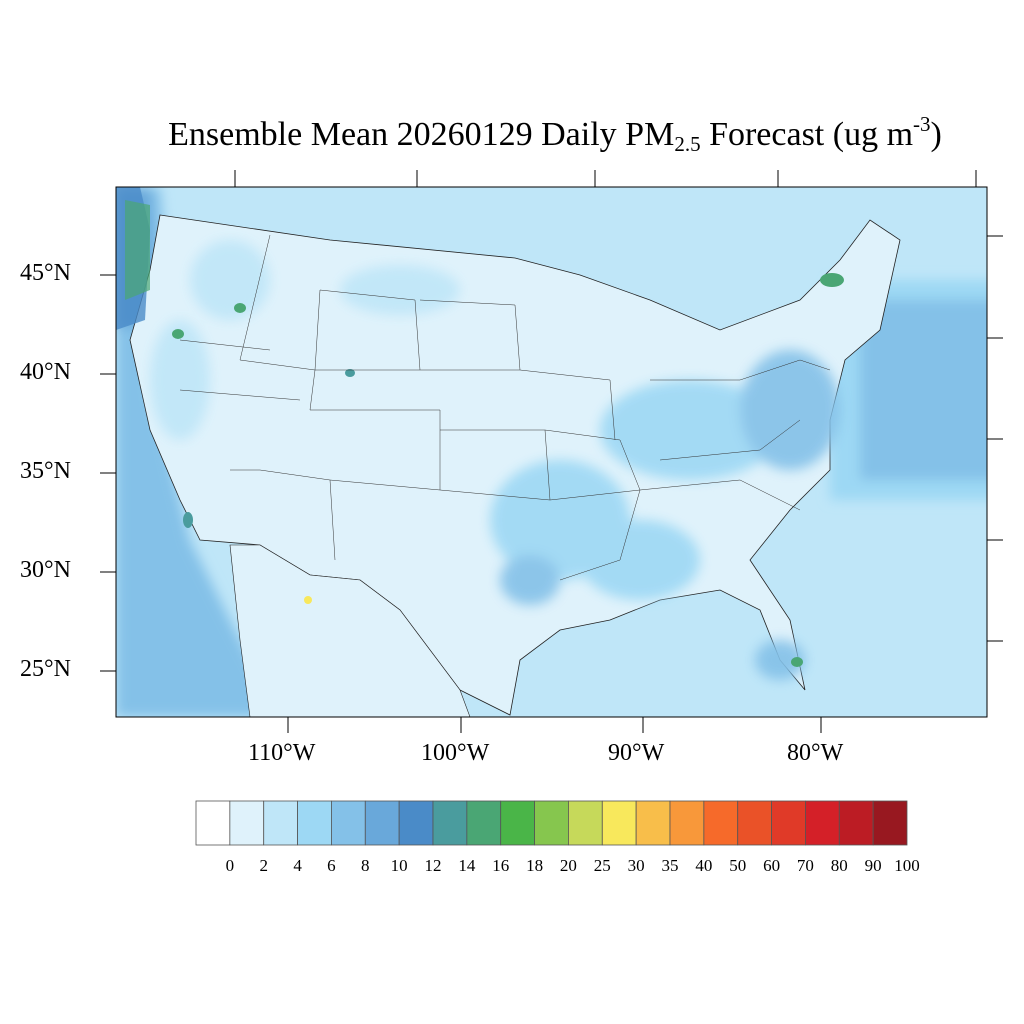  I want to click on colorbar-label: 6, so click(331, 865).